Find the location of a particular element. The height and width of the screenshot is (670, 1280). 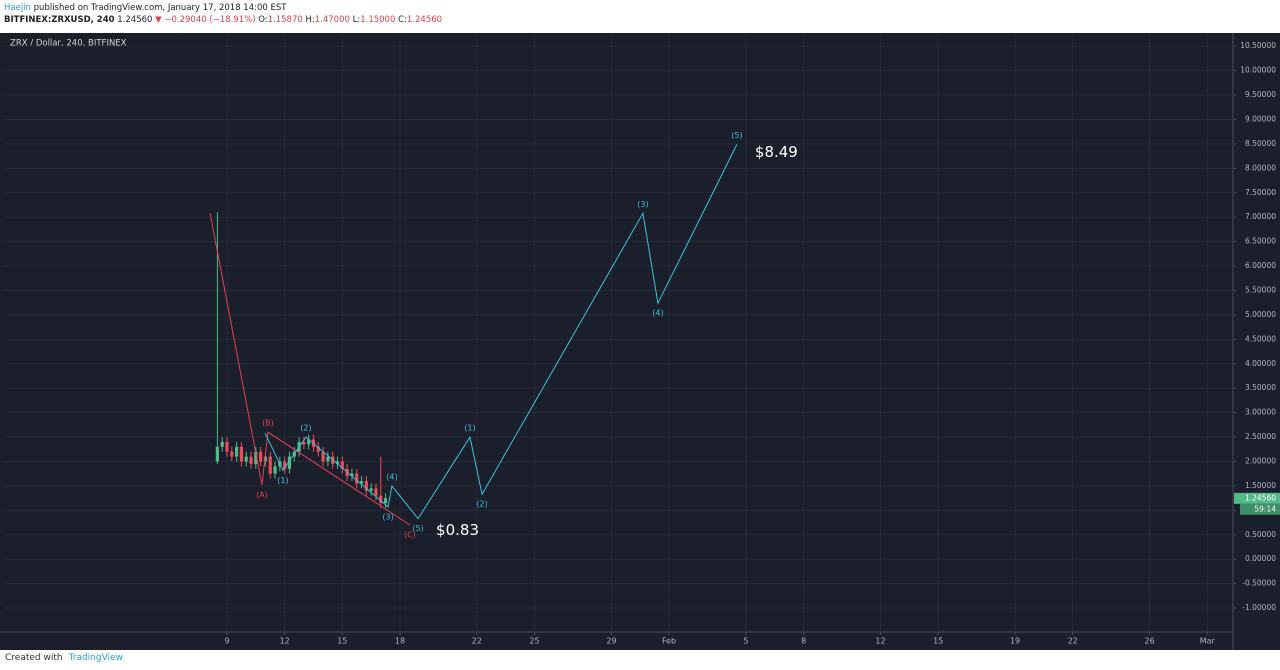

y-tick-label: 3.00000 is located at coordinates (1260, 412).